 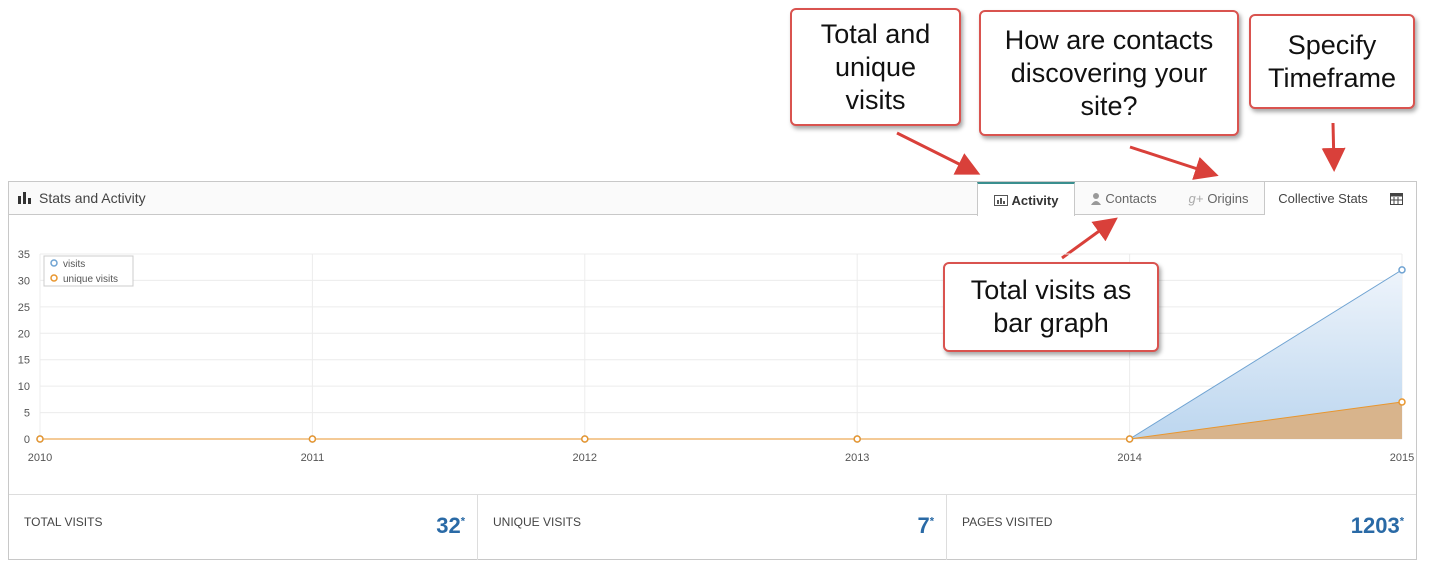 I want to click on callout: How are contacts discovering your site?, so click(x=1109, y=73).